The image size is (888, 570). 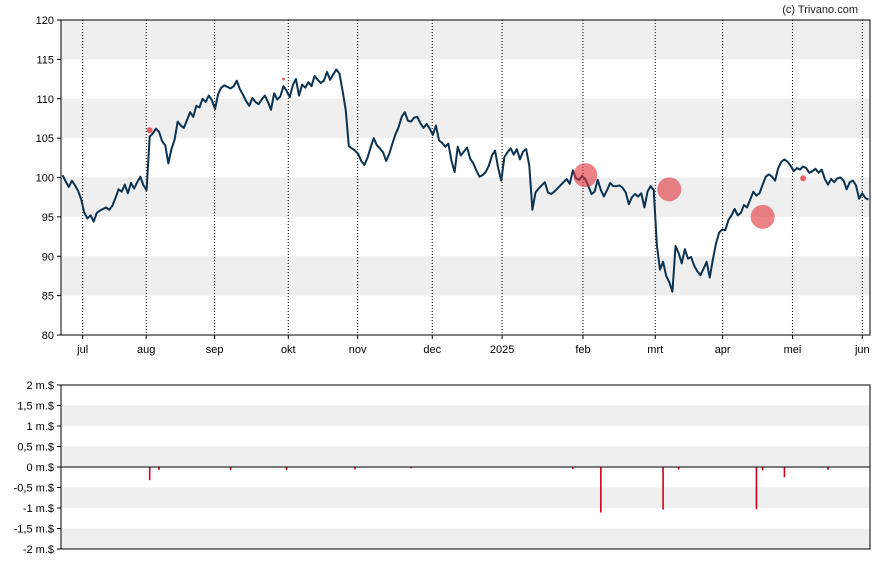 What do you see at coordinates (862, 350) in the screenshot?
I see `x-tick-label-jun: jun` at bounding box center [862, 350].